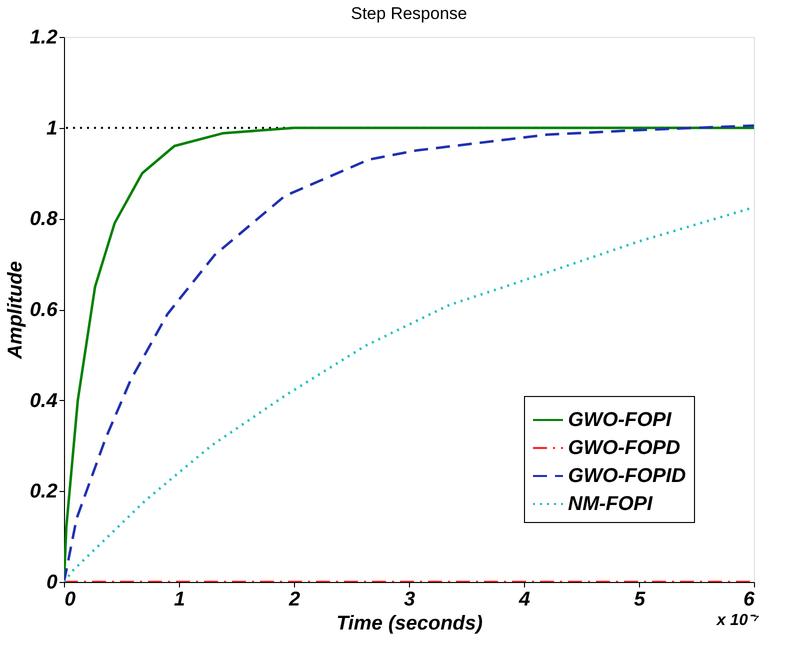 Image resolution: width=803 pixels, height=662 pixels. I want to click on chart-title: Step Response, so click(409, 13).